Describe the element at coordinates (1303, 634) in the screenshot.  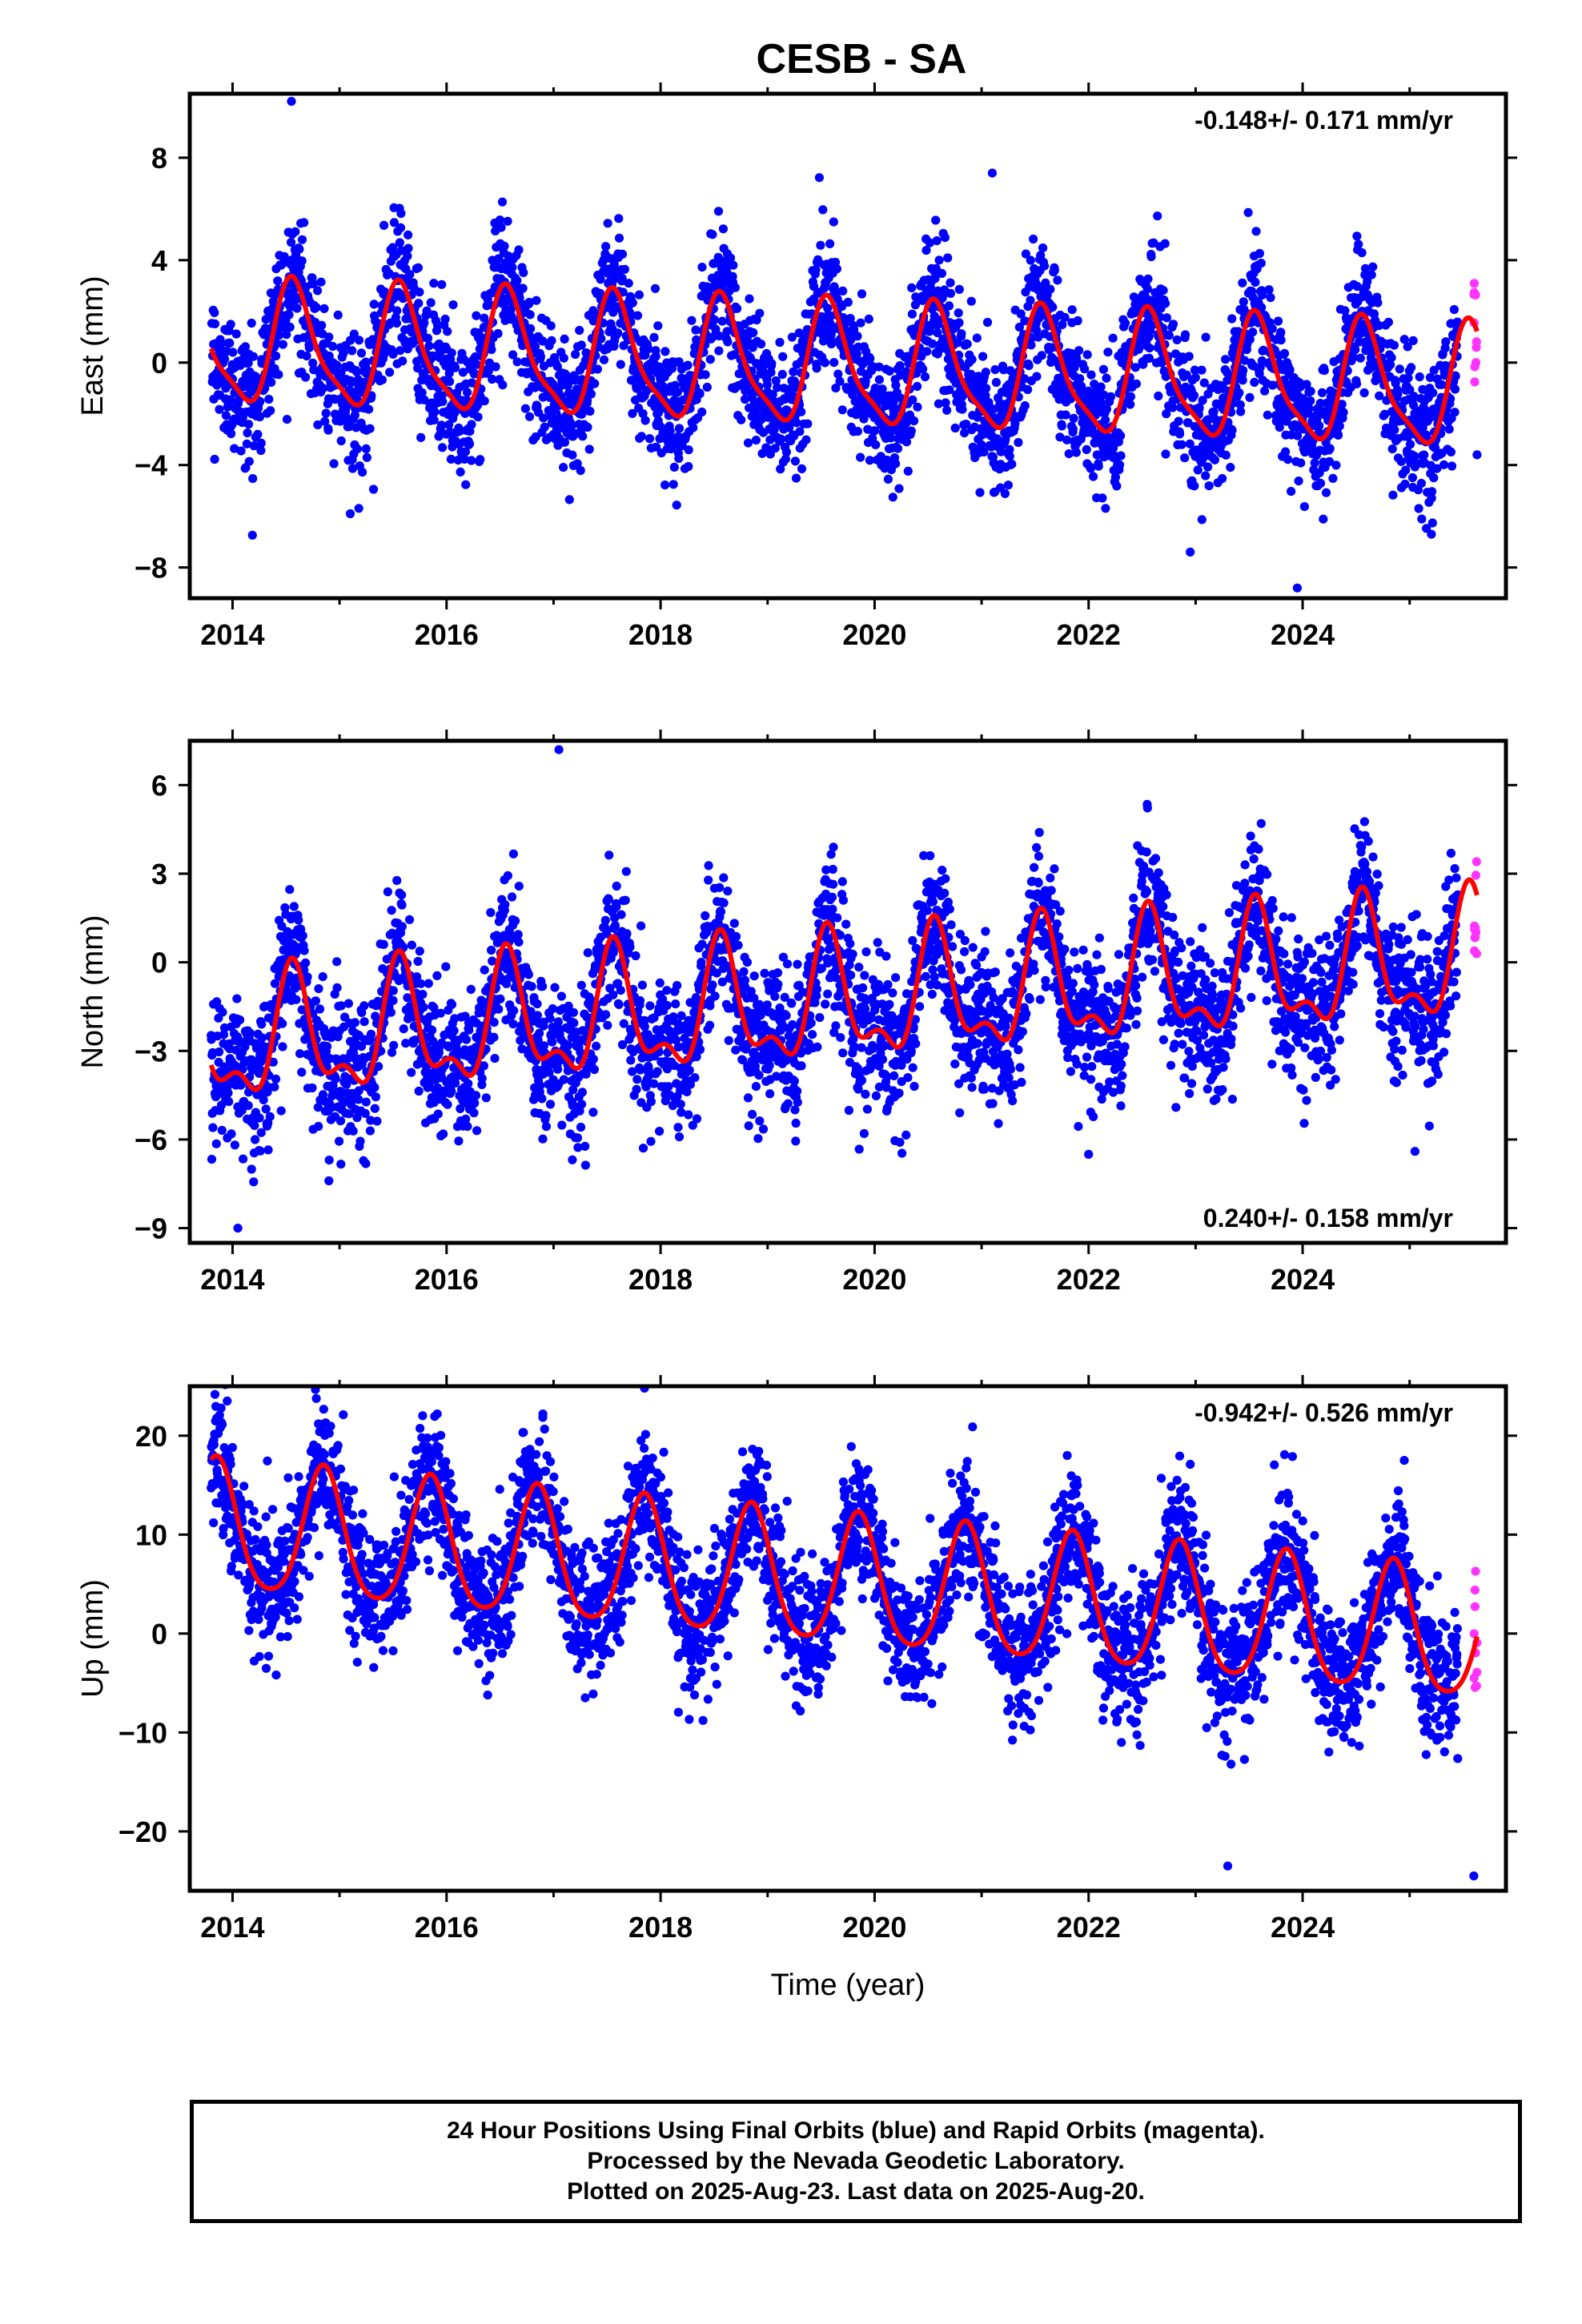
I see `x-tick-label: 2024` at that location.